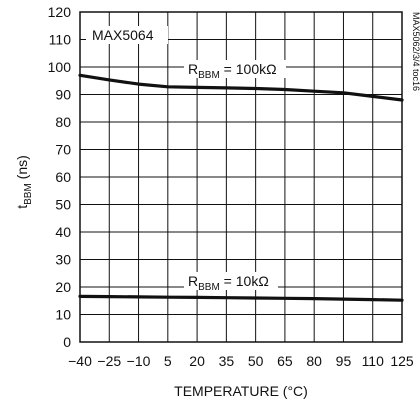 The image size is (420, 402). I want to click on device-label: MAX5064, so click(123, 35).